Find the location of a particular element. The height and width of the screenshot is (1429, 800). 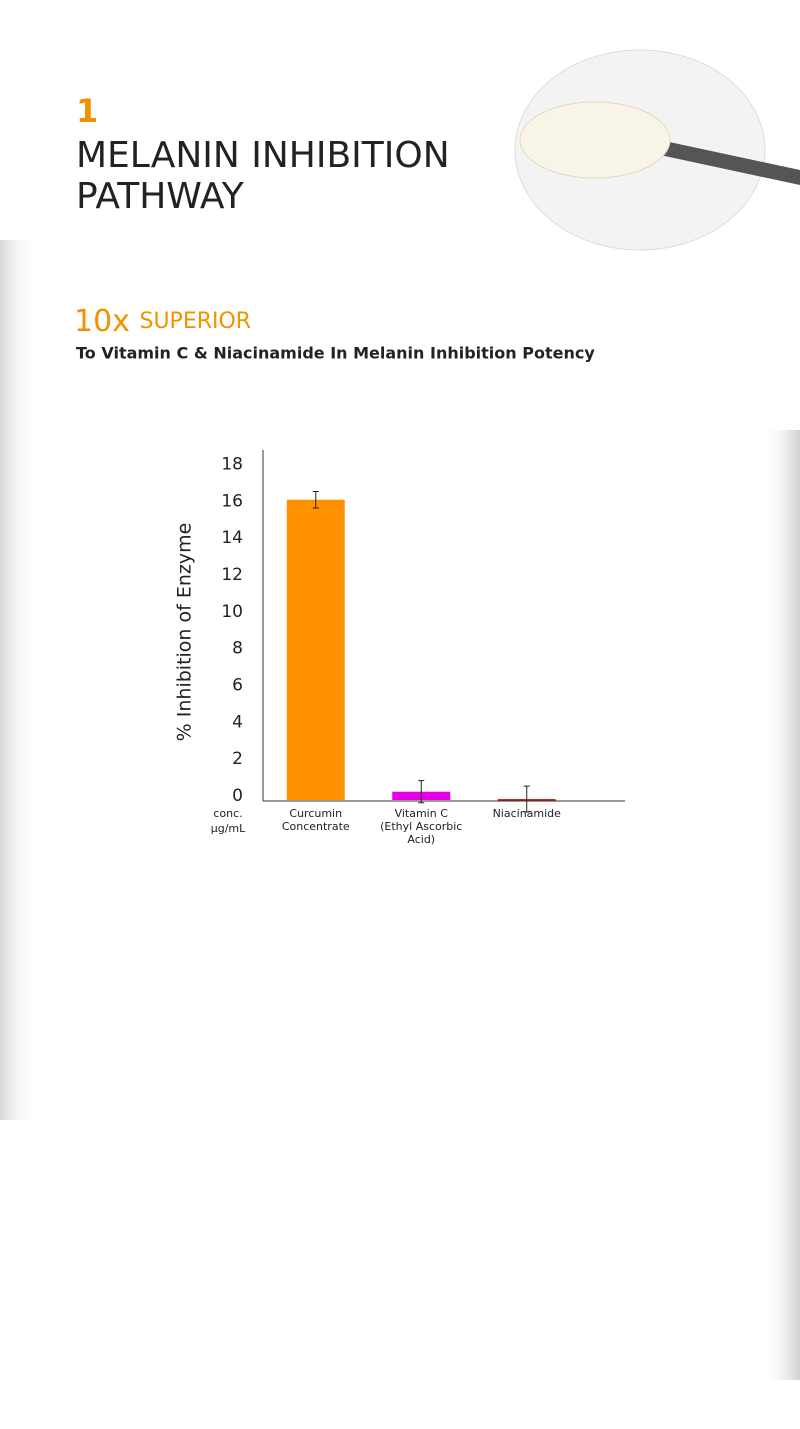

y-tick-label: 4 is located at coordinates (237, 722).